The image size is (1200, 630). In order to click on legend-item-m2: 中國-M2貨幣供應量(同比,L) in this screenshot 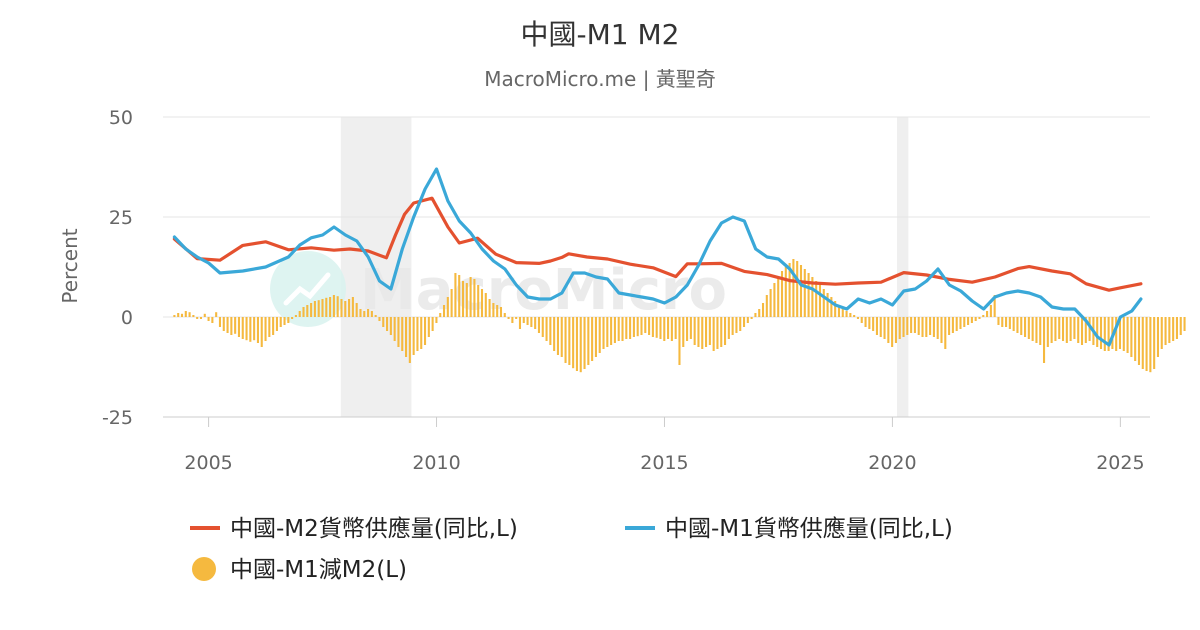, I will do `click(354, 529)`.